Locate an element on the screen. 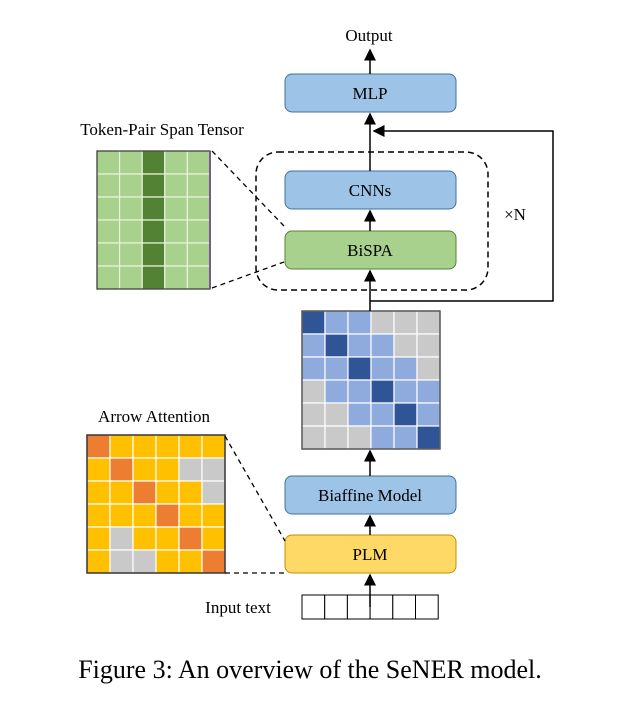 The width and height of the screenshot is (619, 708). arrow-attention-label: Arrow Attention is located at coordinates (154, 416).